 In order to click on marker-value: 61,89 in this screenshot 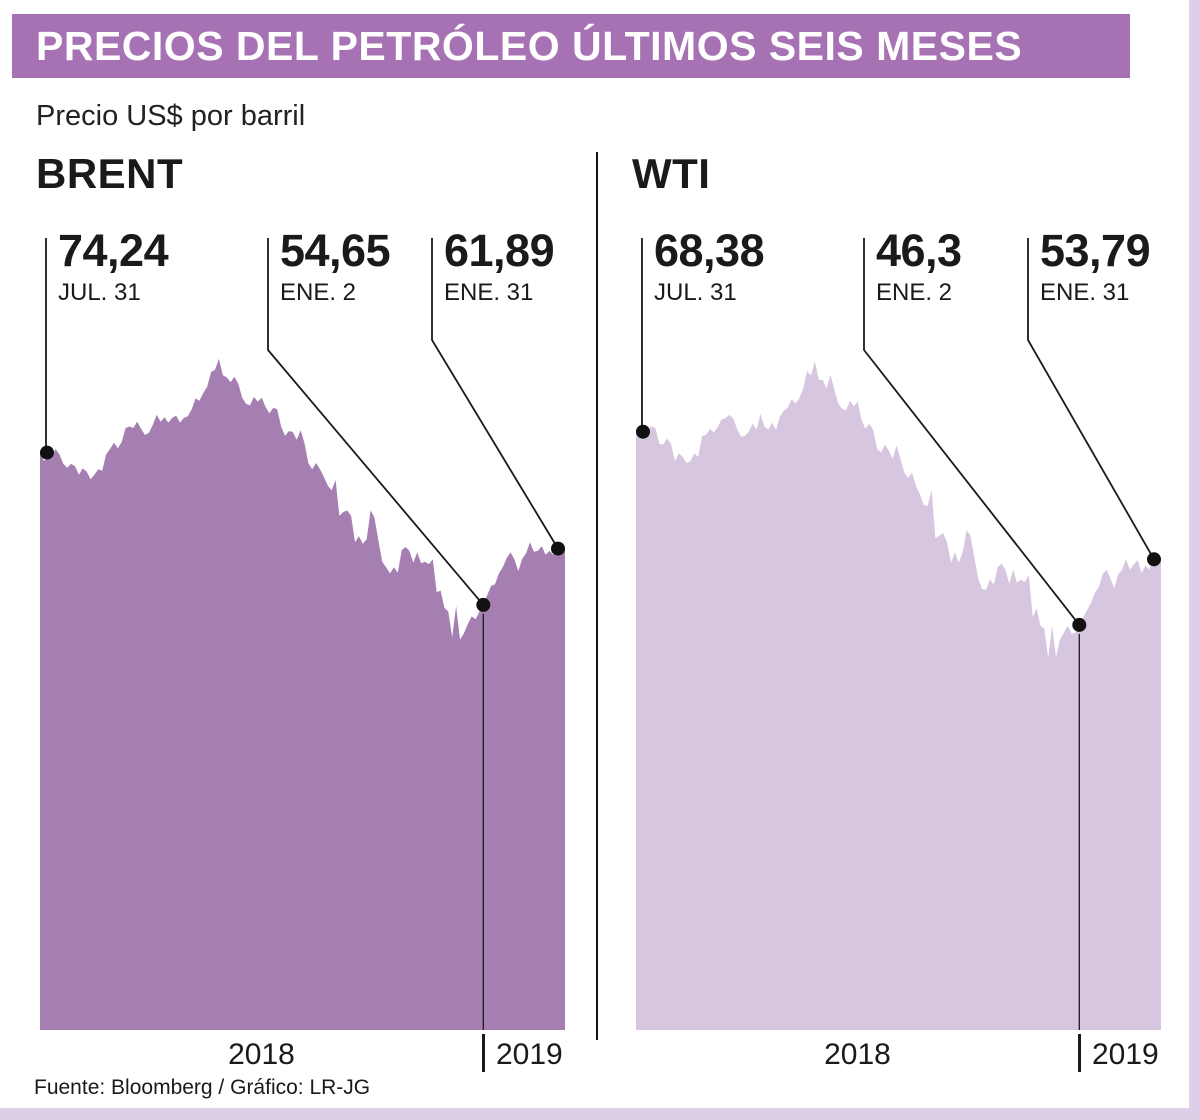, I will do `click(499, 250)`.